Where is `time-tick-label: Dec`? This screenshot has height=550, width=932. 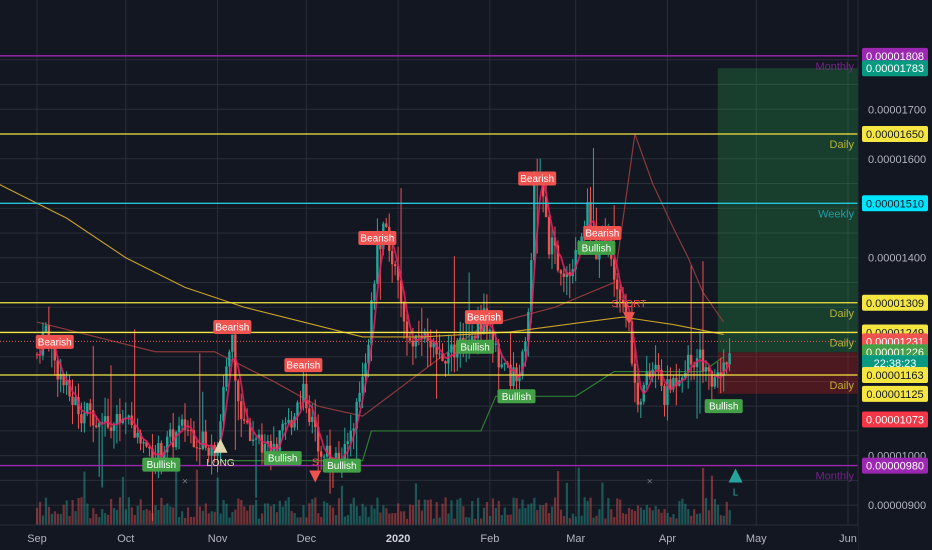 time-tick-label: Dec is located at coordinates (307, 539).